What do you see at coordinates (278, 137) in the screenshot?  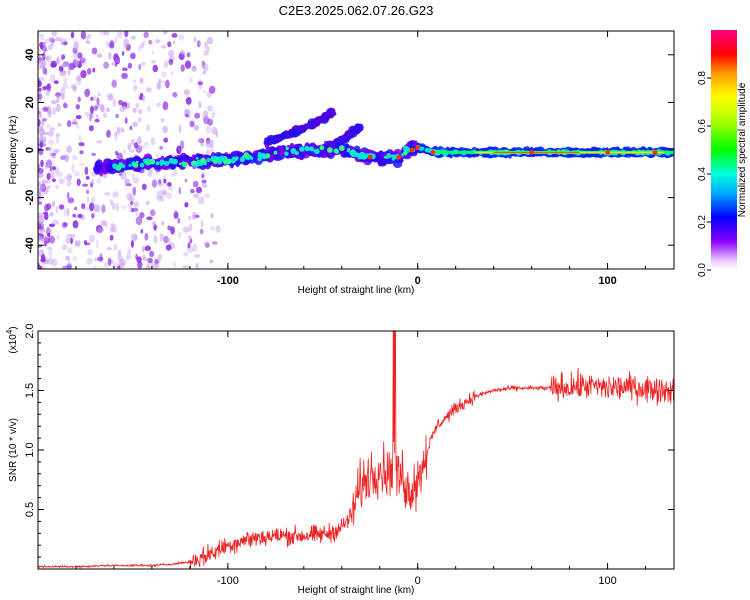 I see `upper-branch-mark` at bounding box center [278, 137].